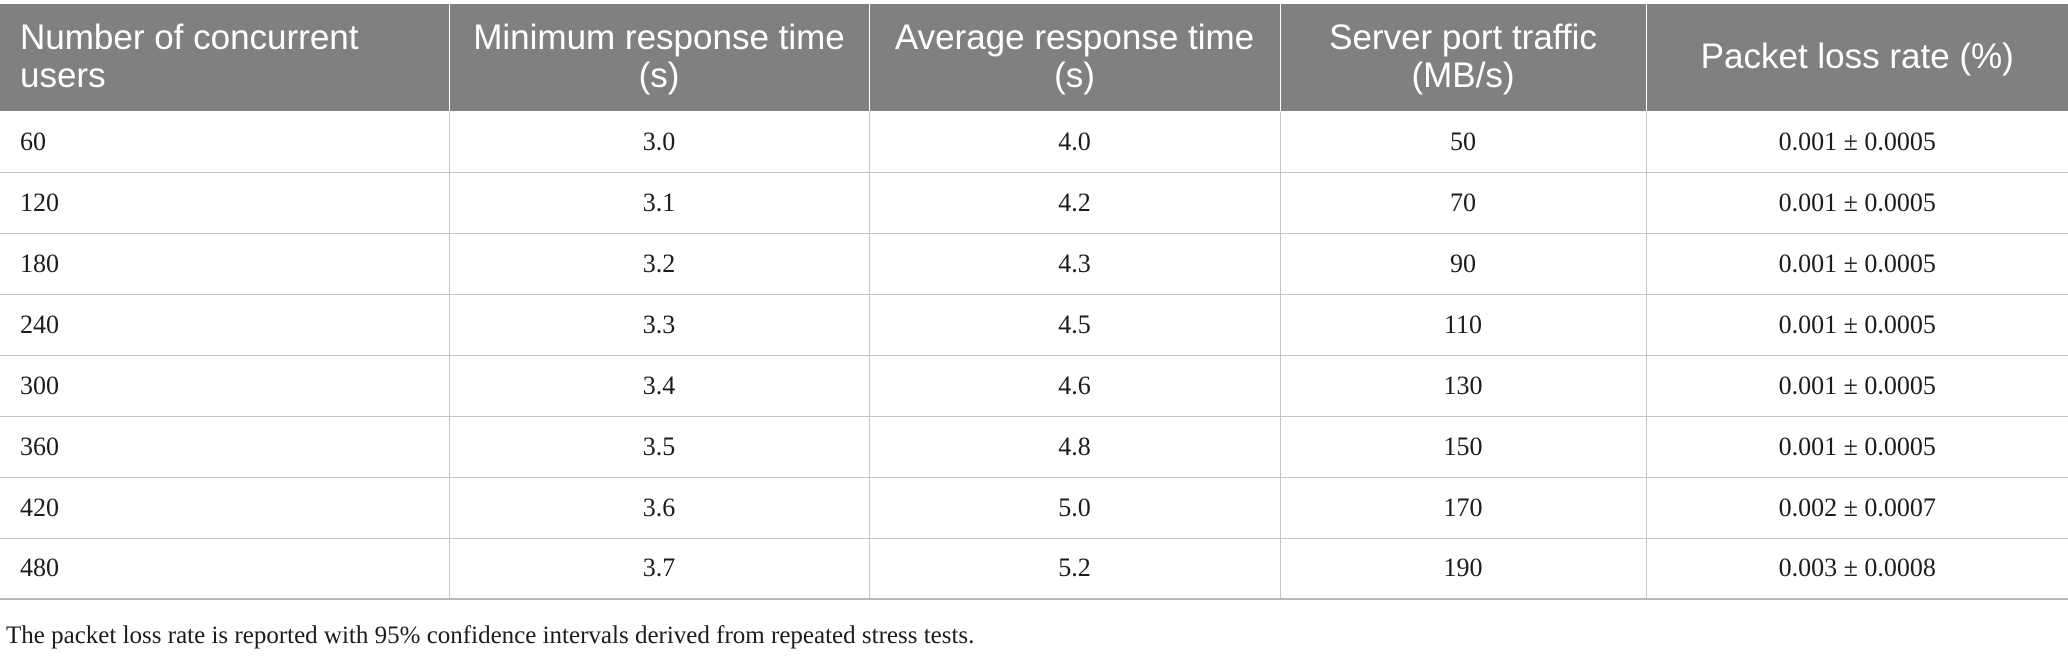  I want to click on cell-concurrent-users: 60, so click(225, 141).